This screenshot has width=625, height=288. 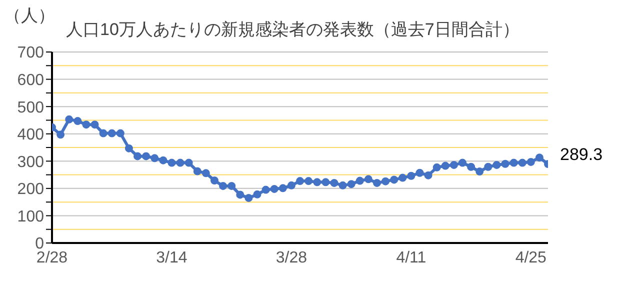 I want to click on y-tick-label: 100, so click(x=30, y=217).